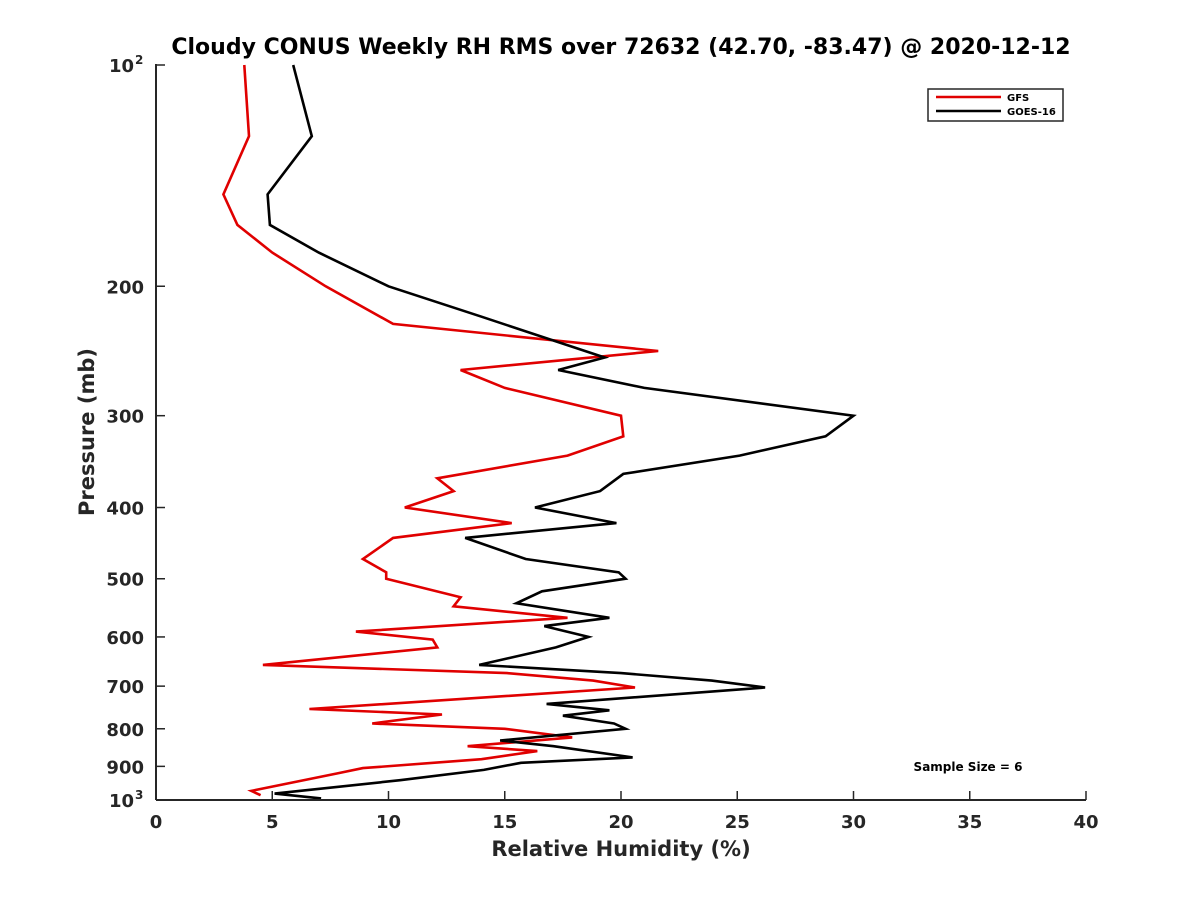 Image resolution: width=1200 pixels, height=900 pixels. Describe the element at coordinates (853, 822) in the screenshot. I see `x-tick-label: 30` at that location.